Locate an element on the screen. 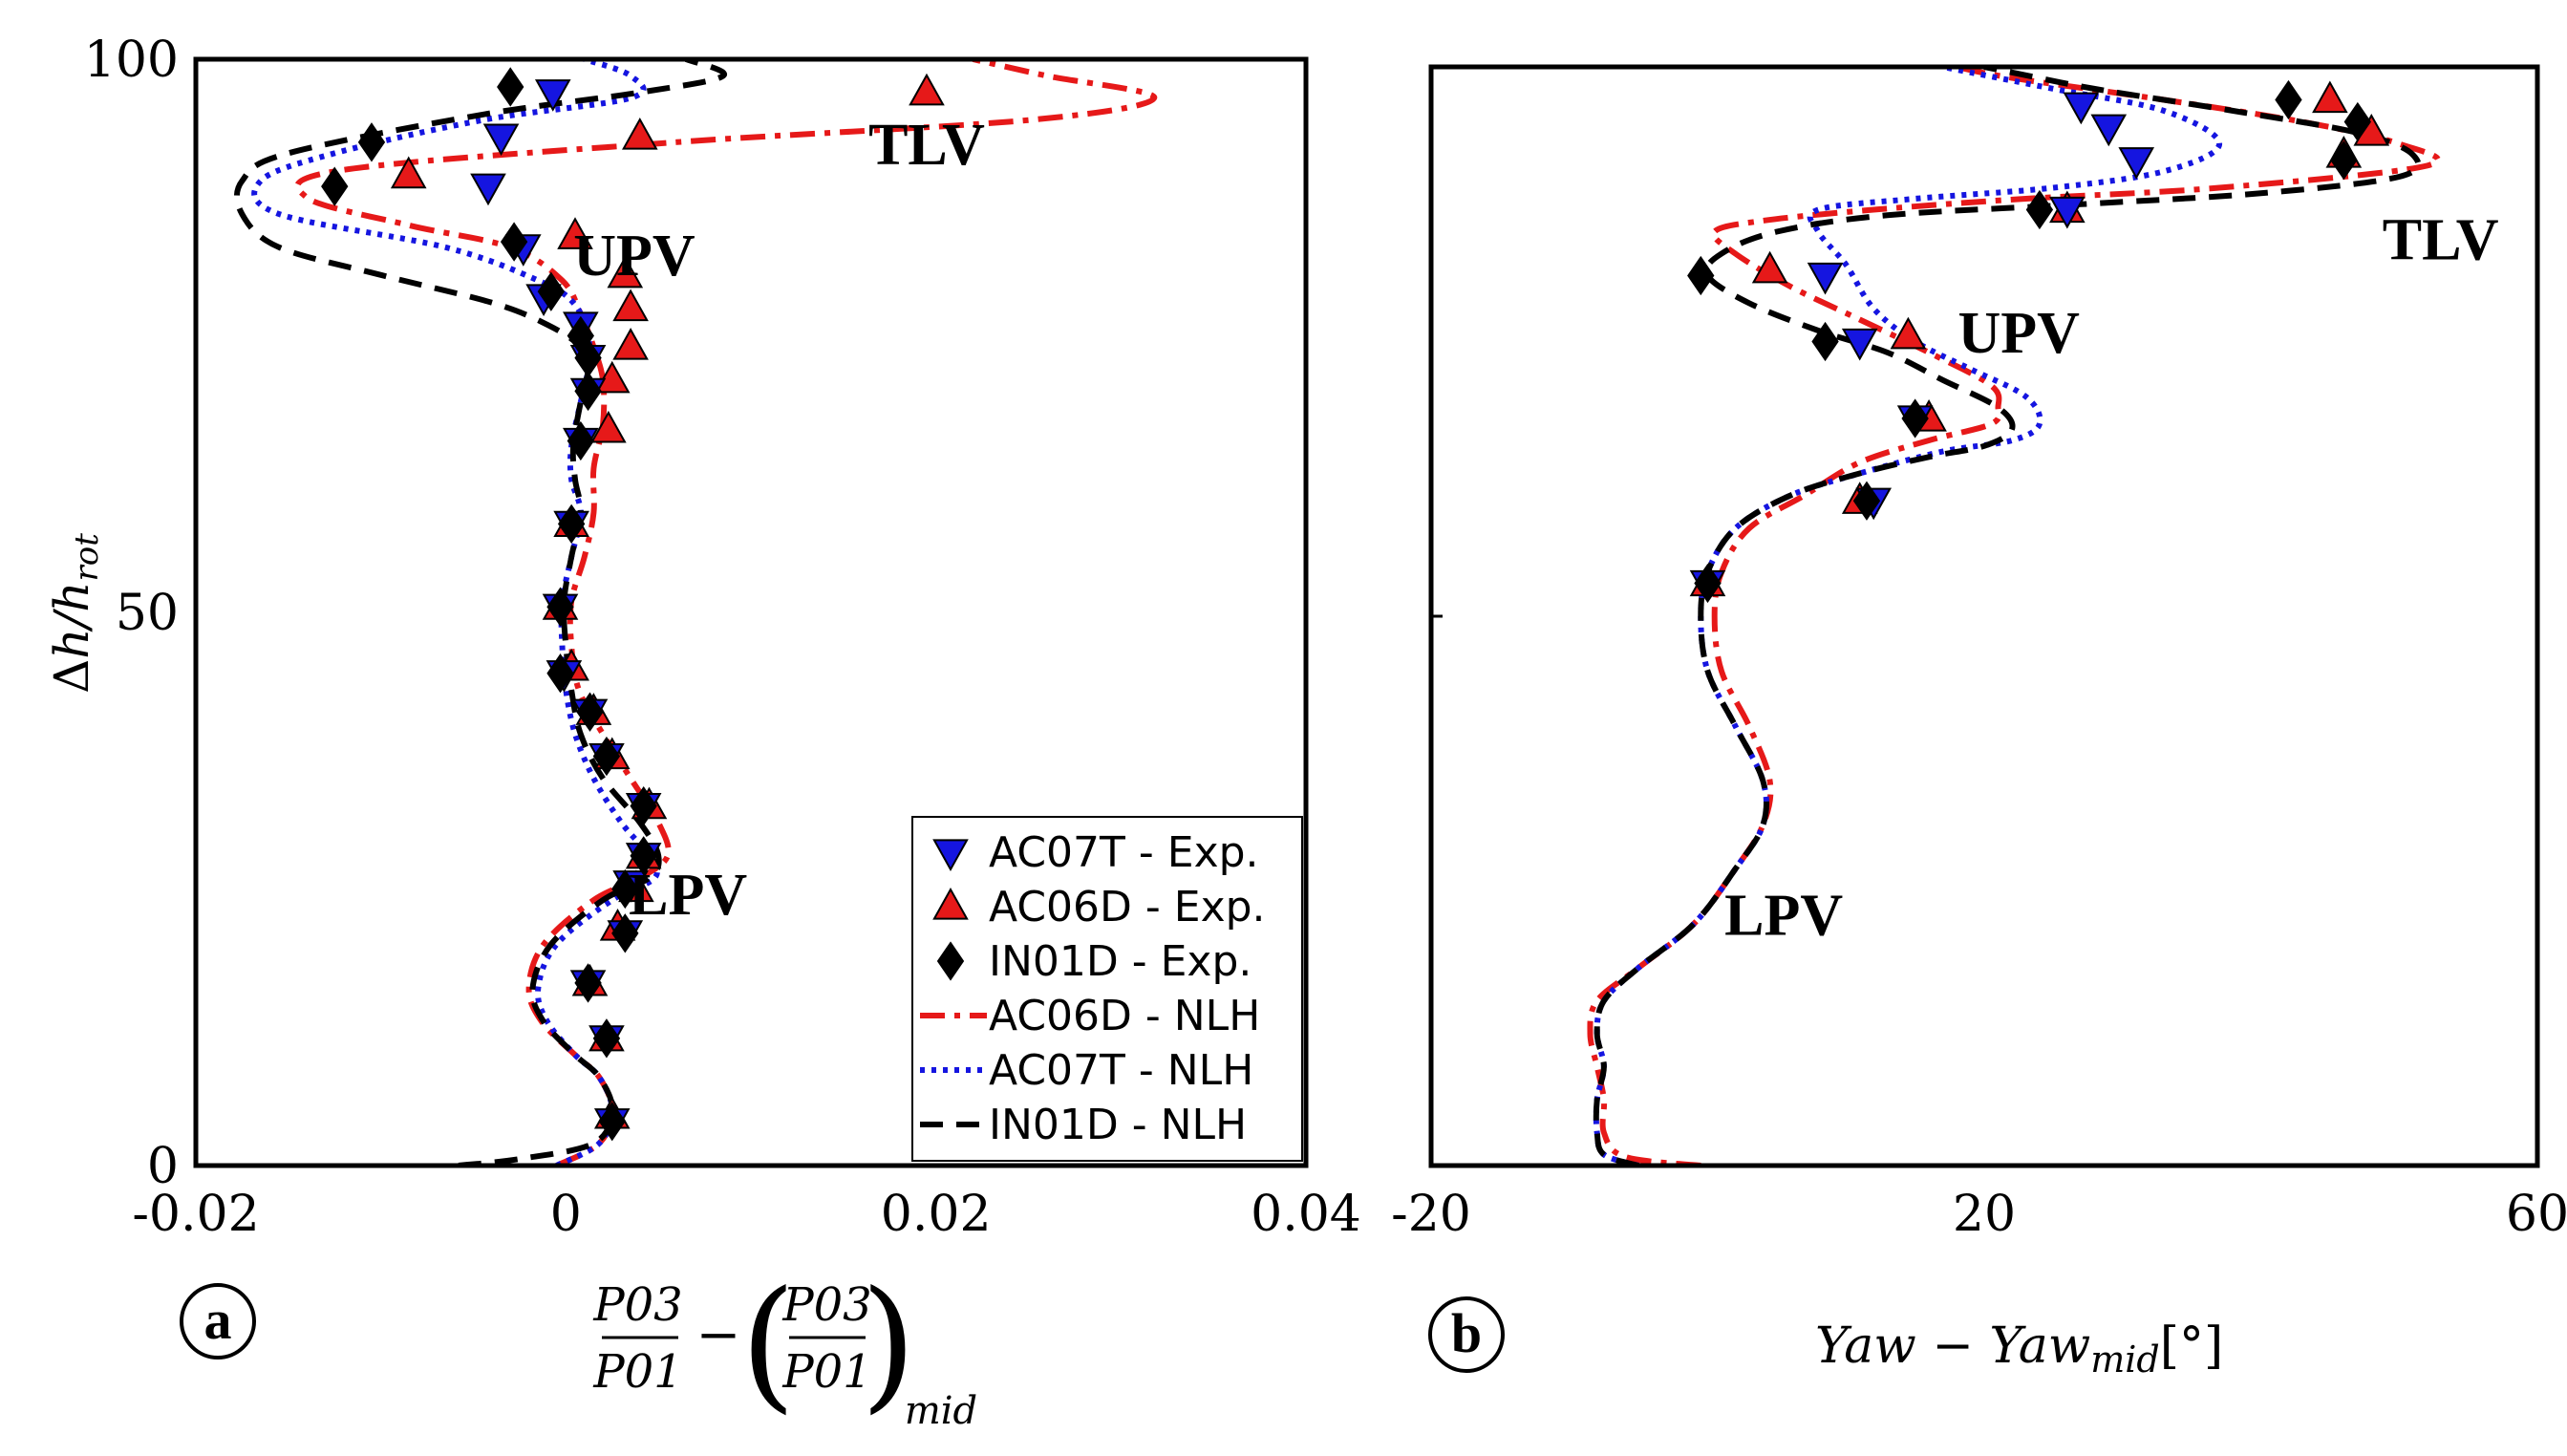 This screenshot has width=2567, height=1456. x-axis-label-b: Yaw − Yawmid[°] is located at coordinates (2019, 1349).